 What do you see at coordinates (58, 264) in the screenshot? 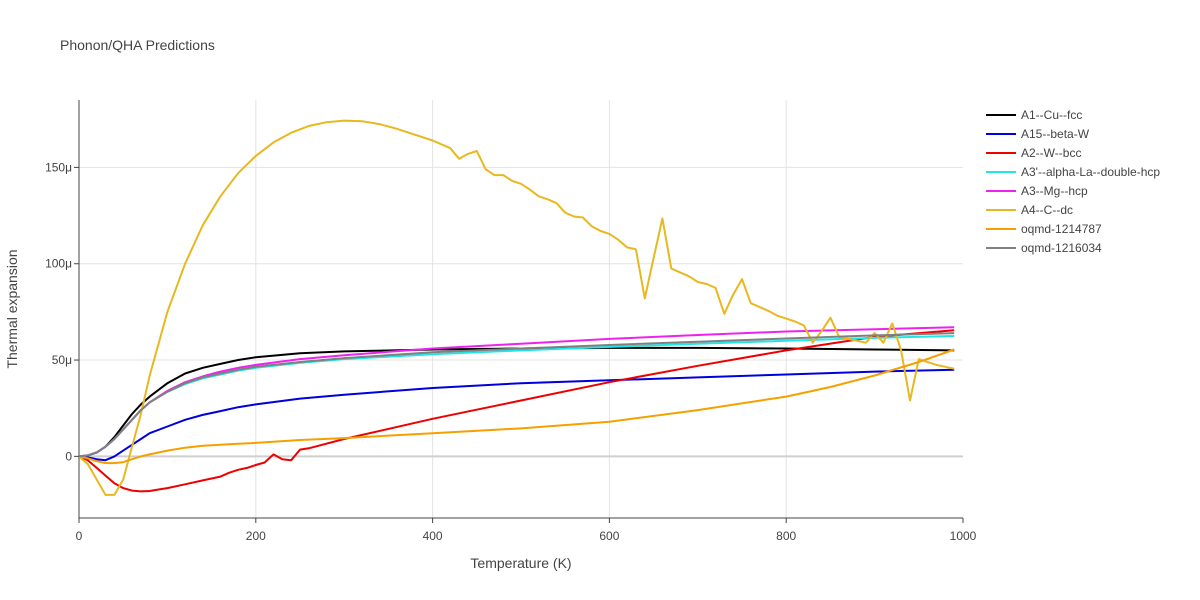
I see `y-tick-label: 100μ` at bounding box center [58, 264].